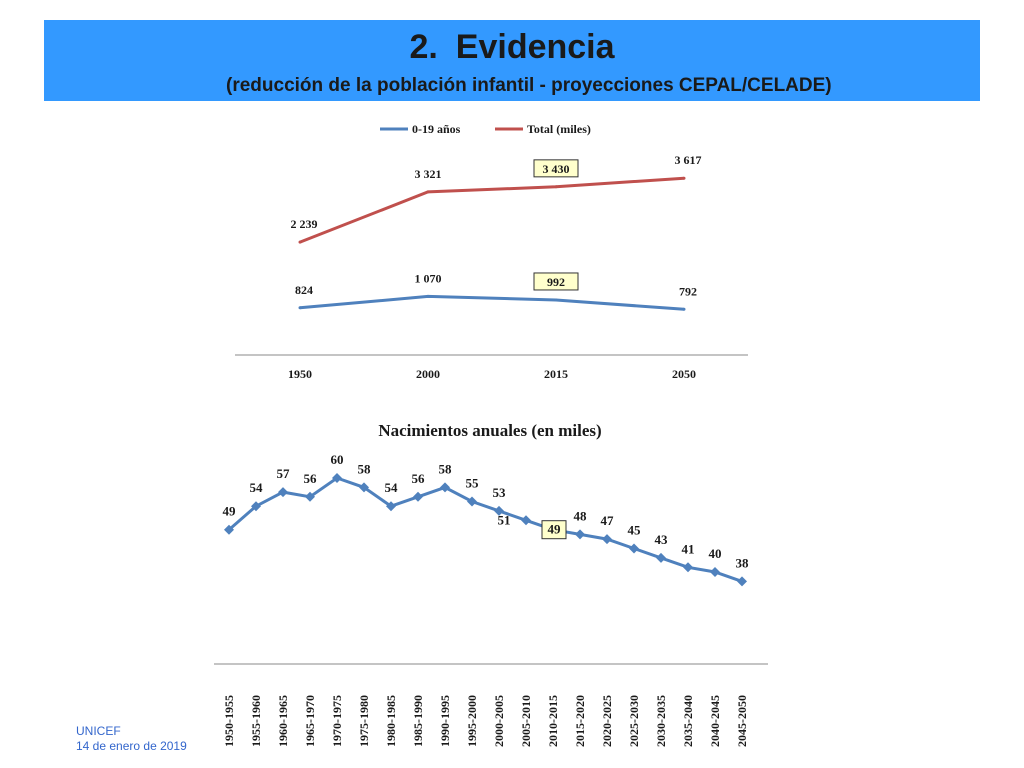  What do you see at coordinates (311, 478) in the screenshot?
I see `data-label-3: 56` at bounding box center [311, 478].